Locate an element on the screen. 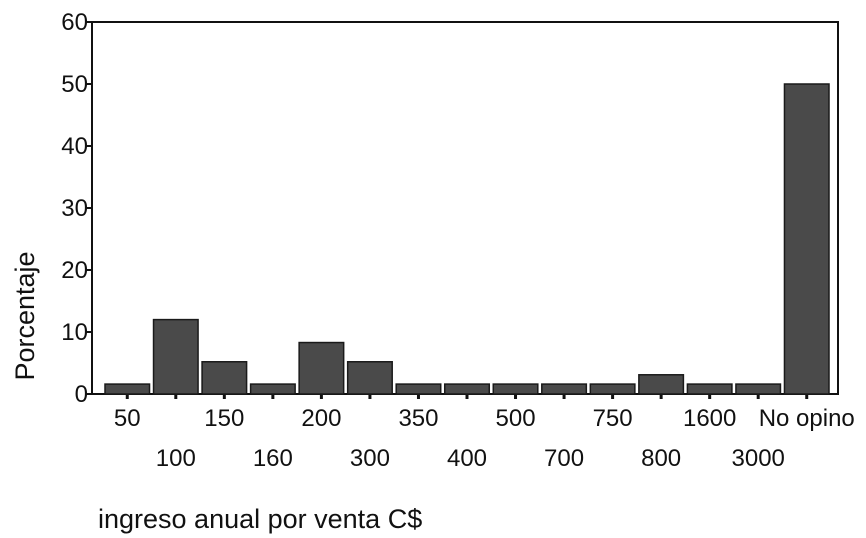 The height and width of the screenshot is (538, 866). x-tick-label: 750 is located at coordinates (613, 418).